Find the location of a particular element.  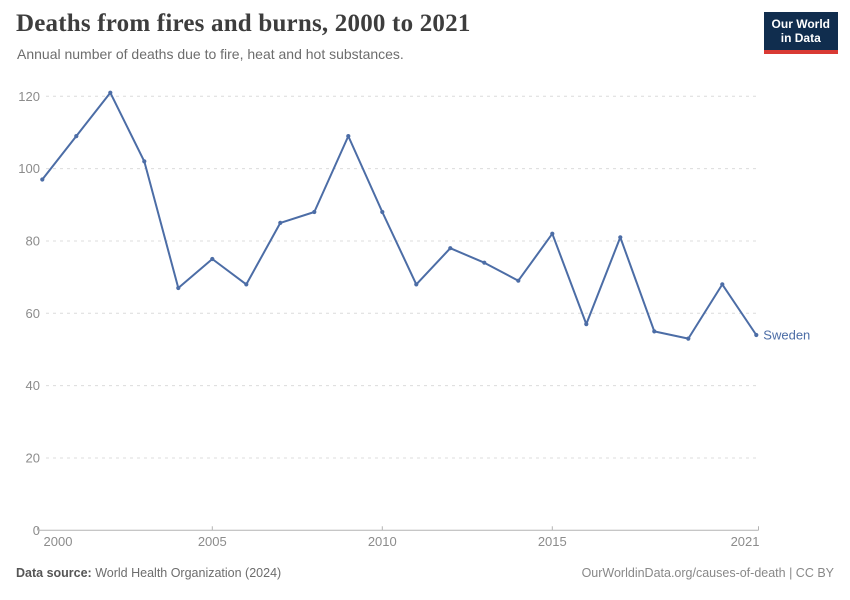

owid-logo: Our World in Data is located at coordinates (800, 33).